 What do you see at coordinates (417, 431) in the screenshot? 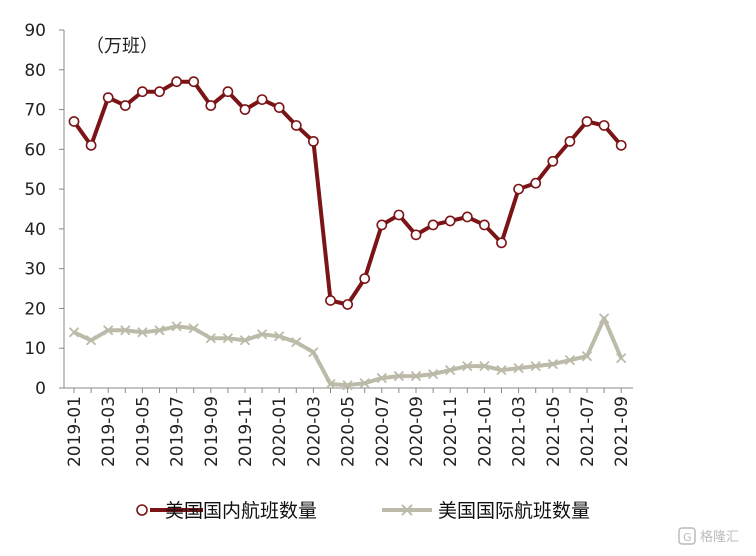
I see `x-tick-label: 2020-09` at bounding box center [417, 431].